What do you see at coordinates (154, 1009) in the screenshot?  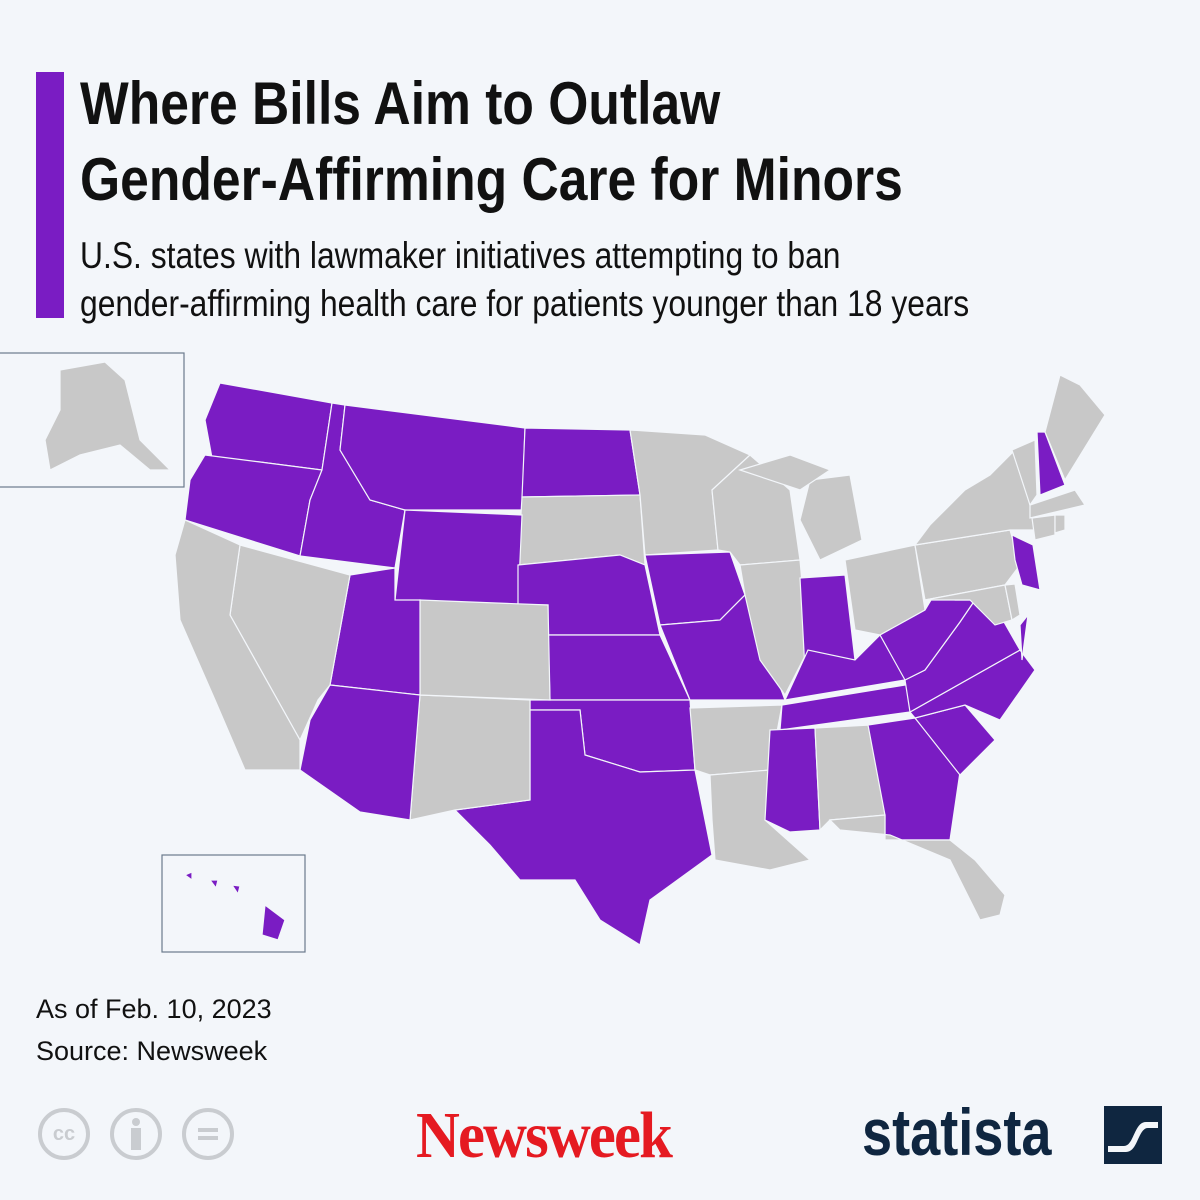 I see `date-note: As of Feb. 10, 2023` at bounding box center [154, 1009].